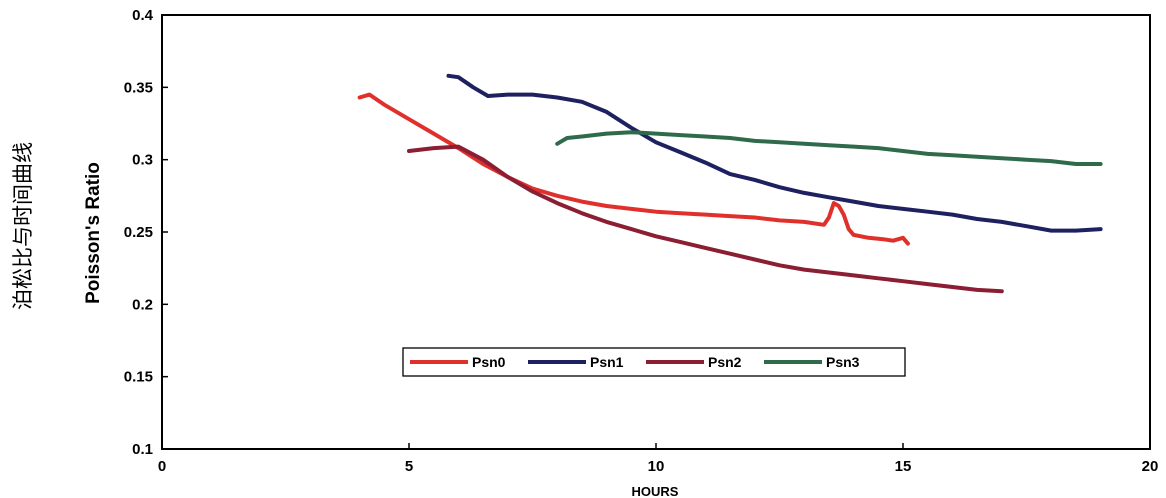  Describe the element at coordinates (655, 491) in the screenshot. I see `x-axis-label: HOURS` at that location.